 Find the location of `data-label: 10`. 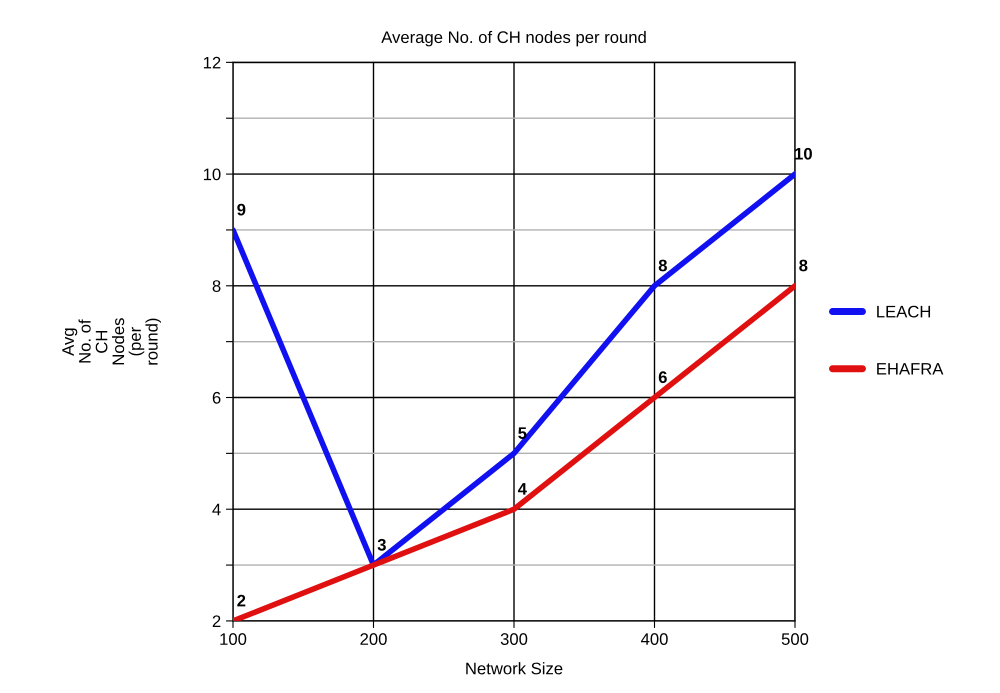

data-label: 10 is located at coordinates (803, 154).